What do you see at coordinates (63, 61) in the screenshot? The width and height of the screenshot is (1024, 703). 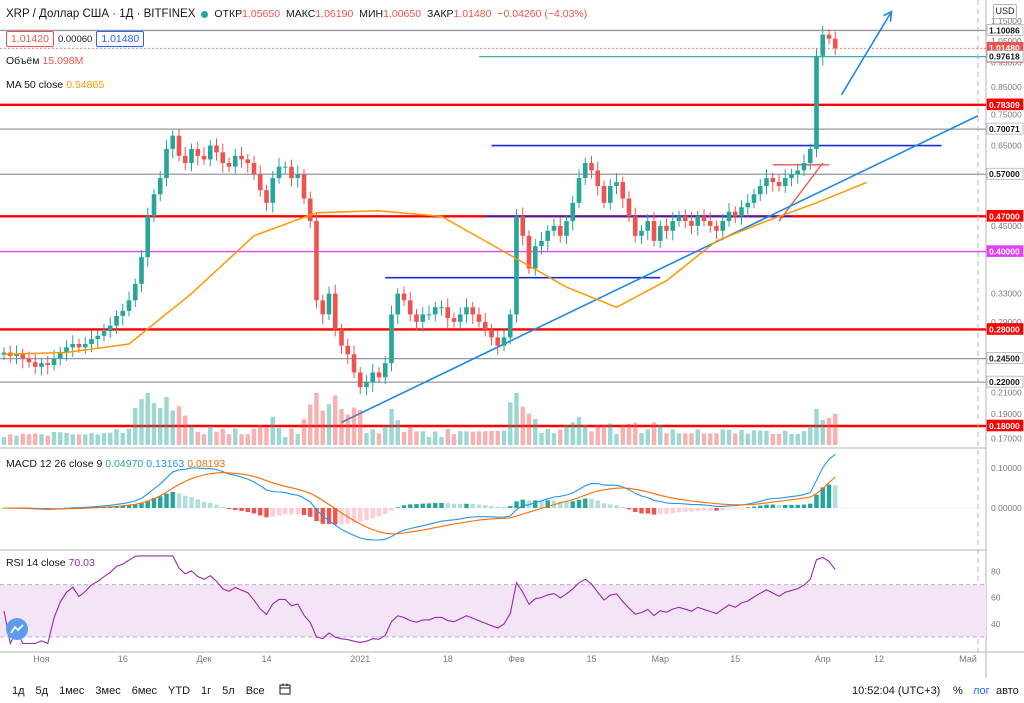 I see `volume-label-value: 15.098M` at bounding box center [63, 61].